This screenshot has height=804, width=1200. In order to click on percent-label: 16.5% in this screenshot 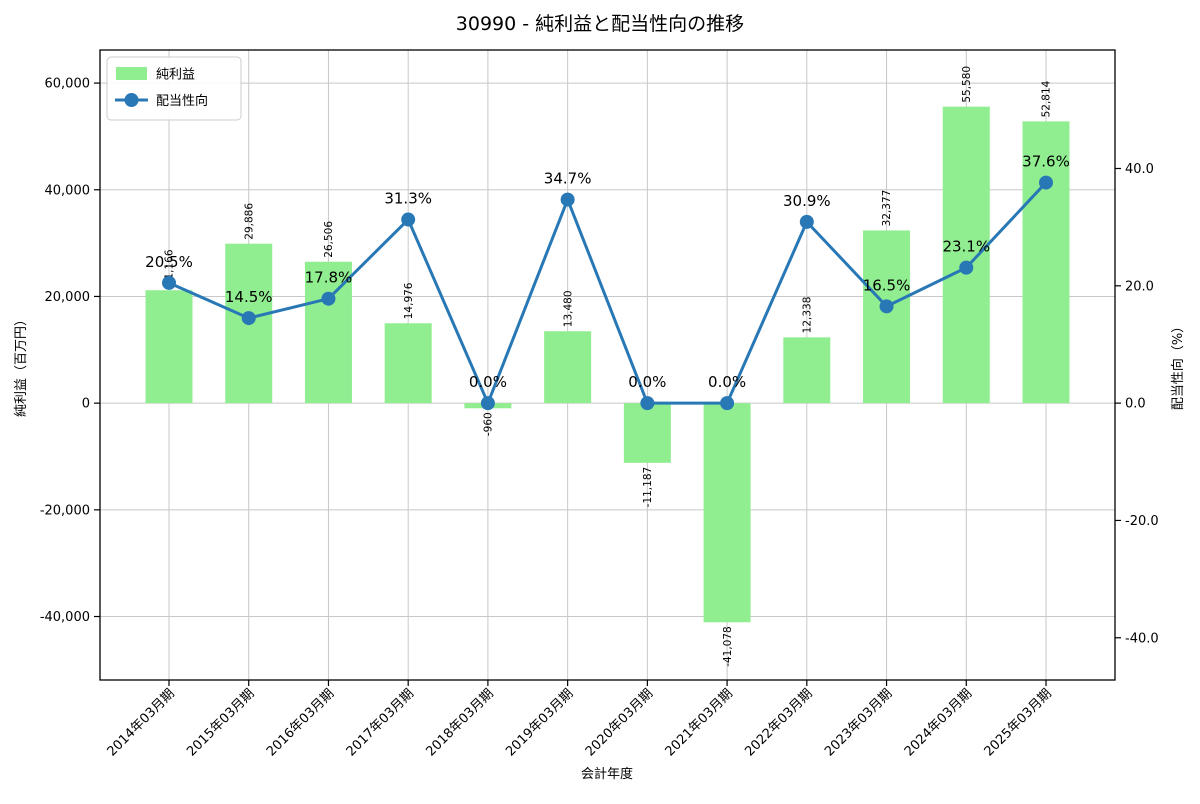, I will do `click(887, 285)`.